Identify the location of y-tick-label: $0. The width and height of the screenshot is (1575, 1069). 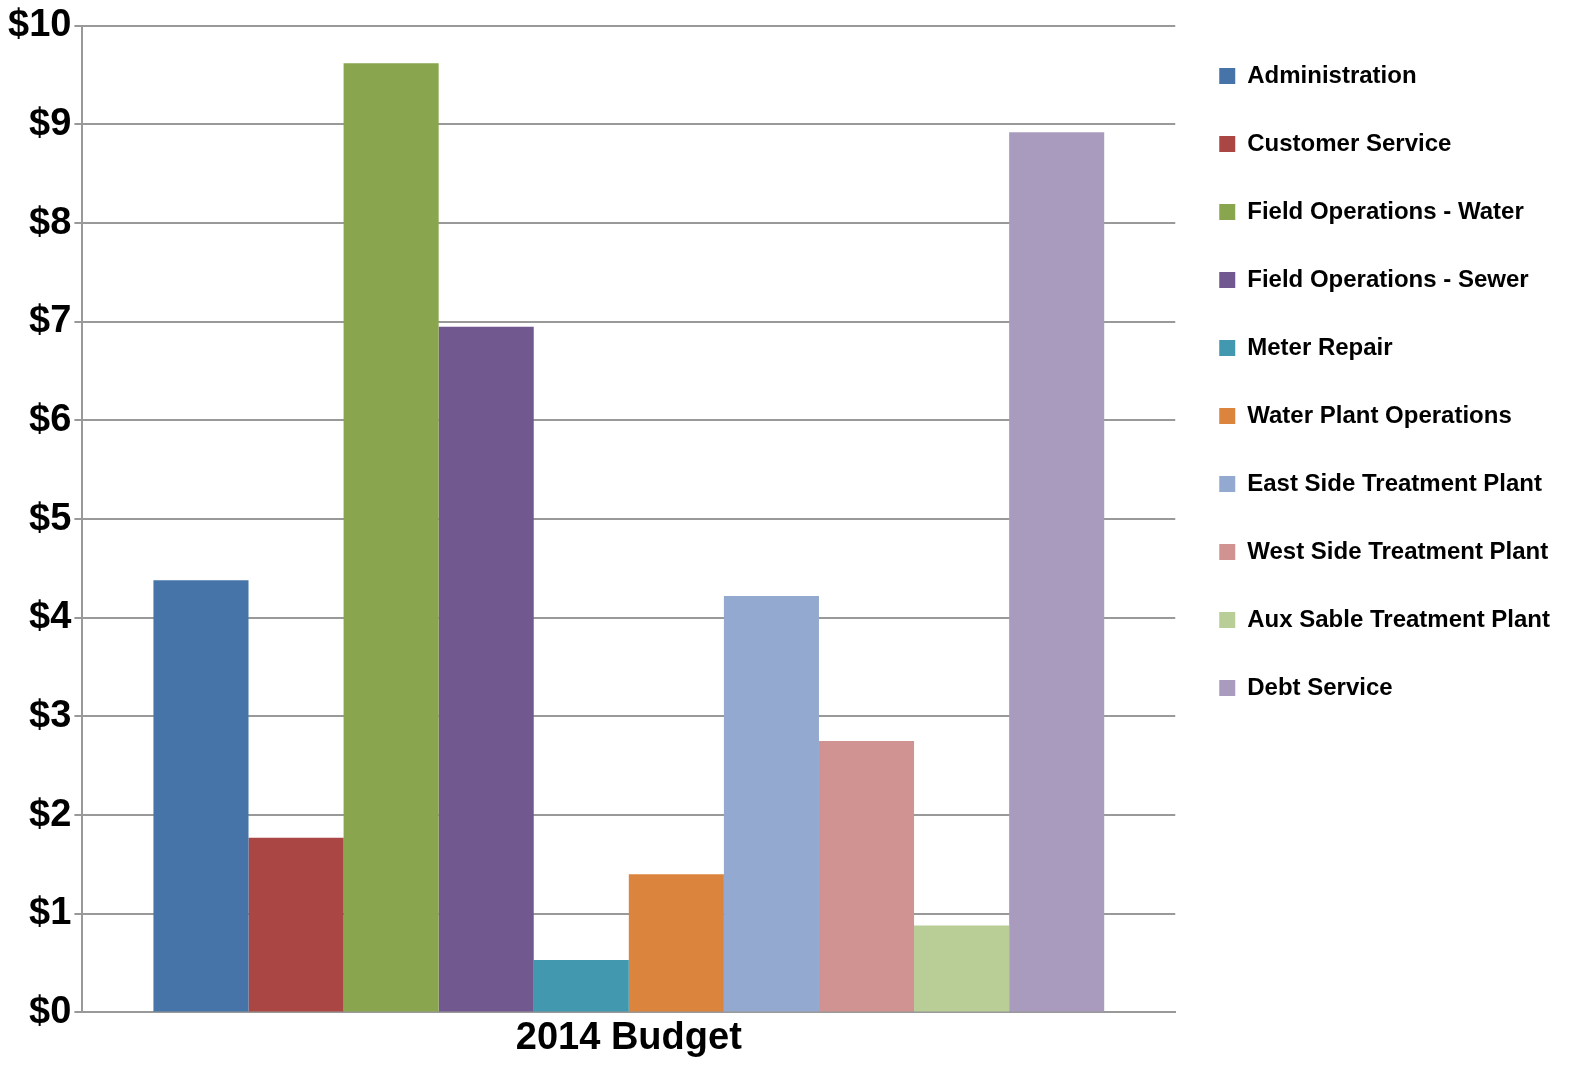
(50, 1009).